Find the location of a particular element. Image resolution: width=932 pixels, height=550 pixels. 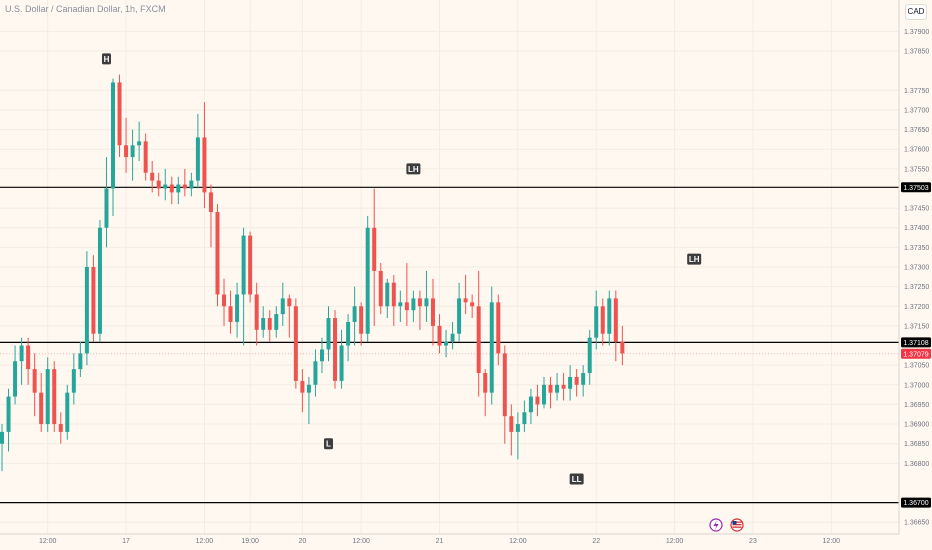

time-tick-label: 21 is located at coordinates (440, 541).